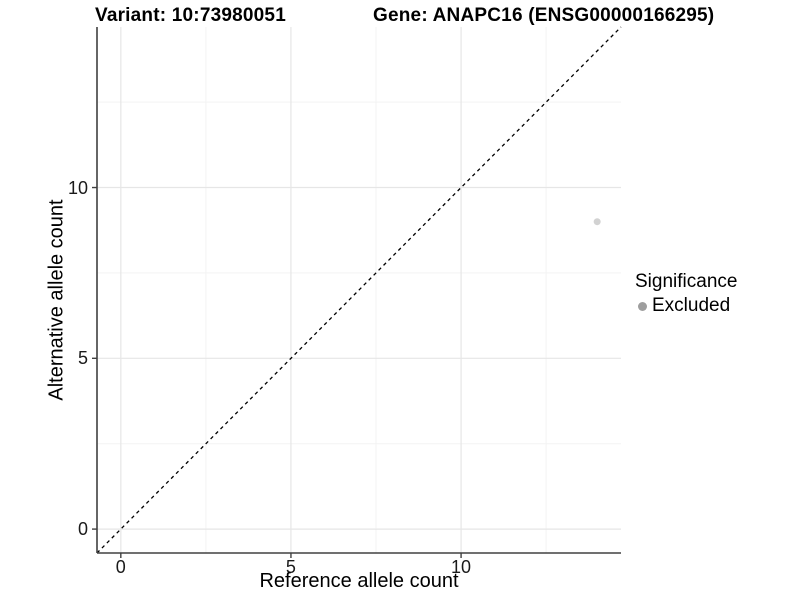 Image resolution: width=800 pixels, height=600 pixels. What do you see at coordinates (691, 305) in the screenshot?
I see `legend-item-label: Excluded` at bounding box center [691, 305].